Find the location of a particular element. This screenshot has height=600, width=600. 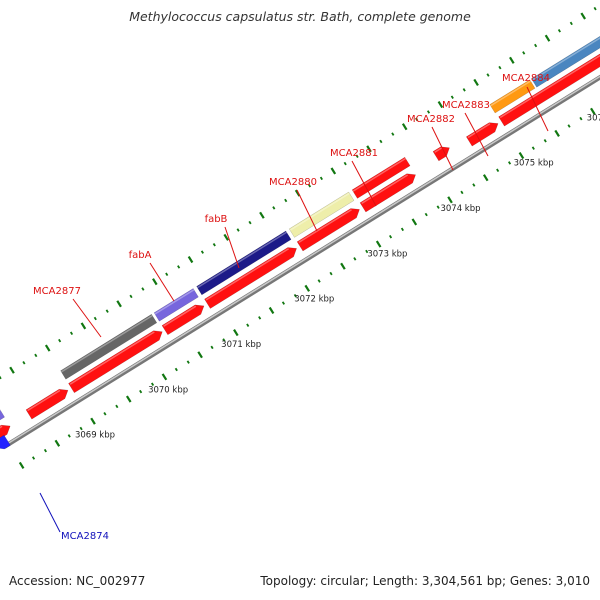

scale-label: 3071 kbp is located at coordinates (241, 345).